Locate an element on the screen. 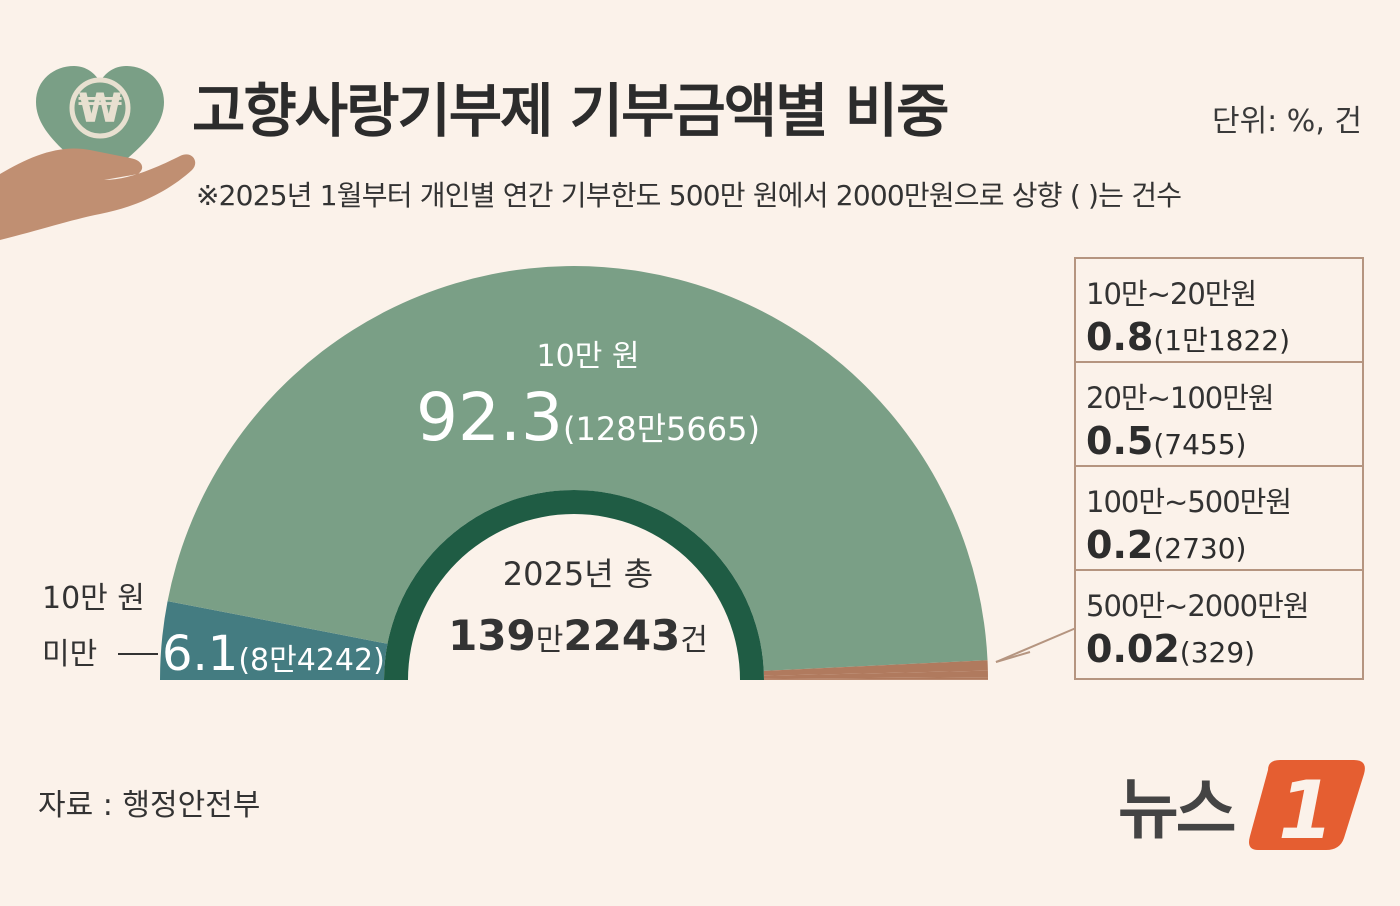 The width and height of the screenshot is (1400, 906). inner-ring is located at coordinates (574, 585).